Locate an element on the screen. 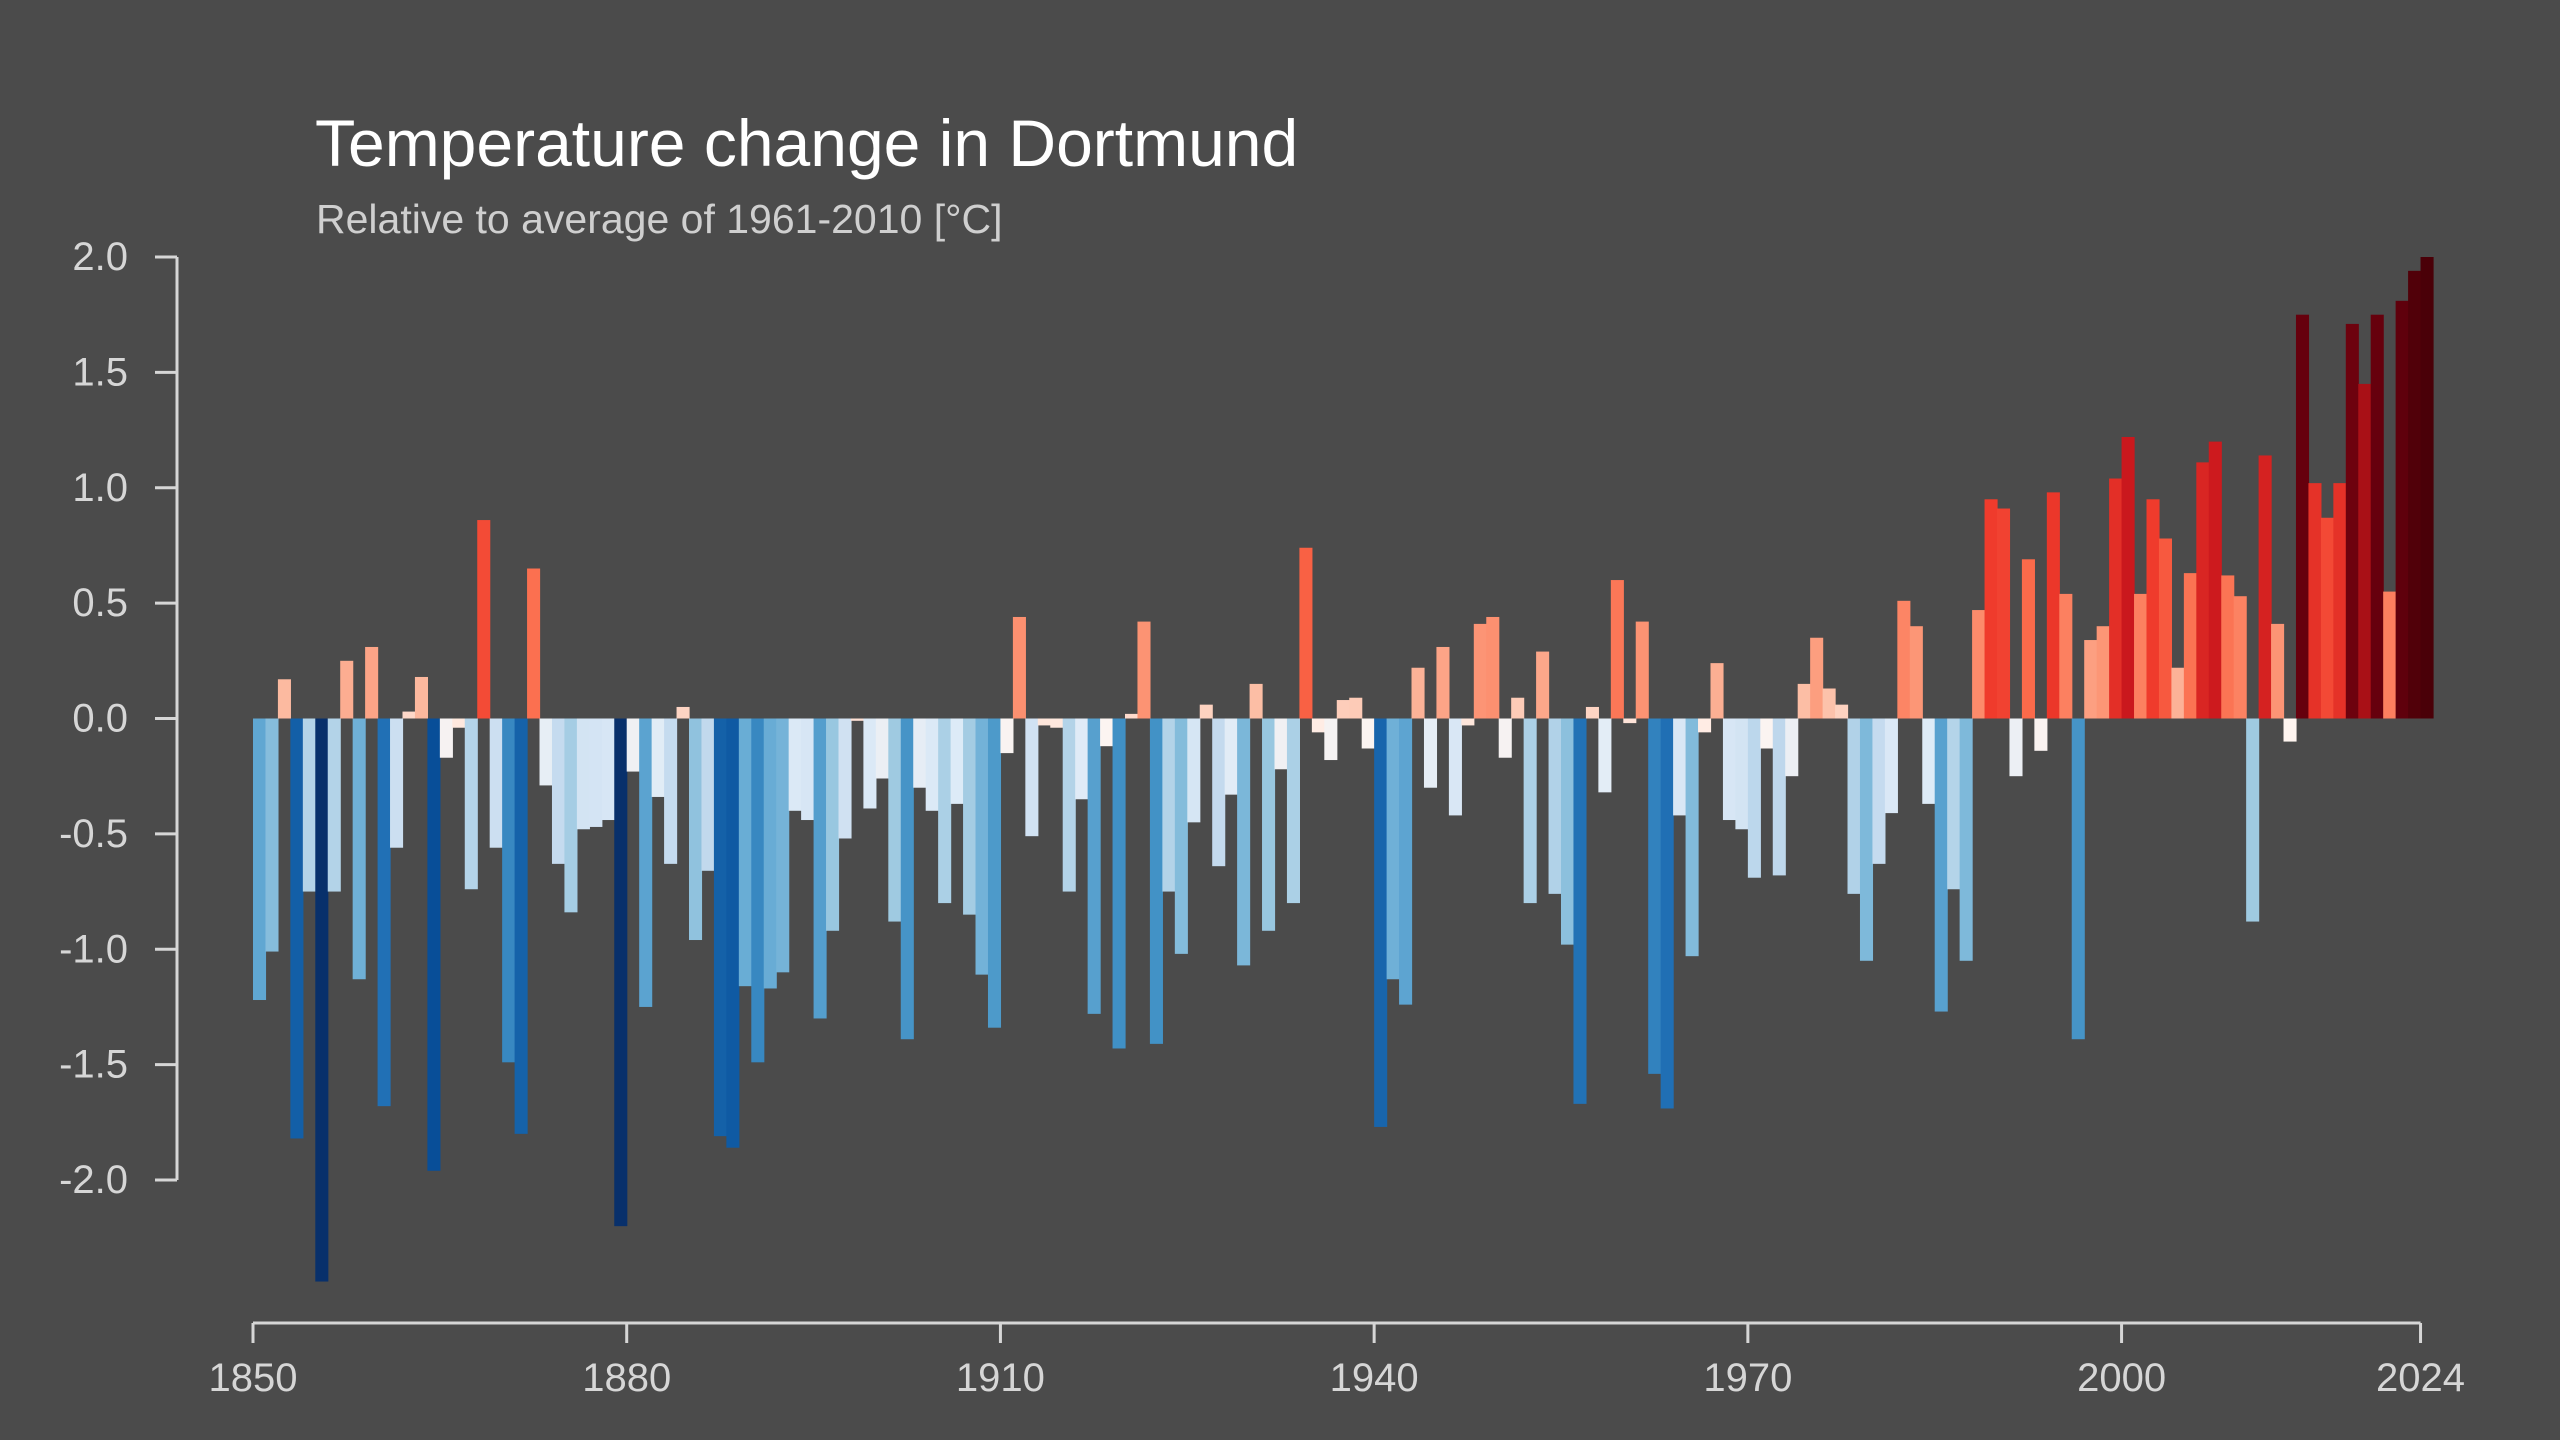 The image size is (2560, 1440). bar-1953 is located at coordinates (1543, 685).